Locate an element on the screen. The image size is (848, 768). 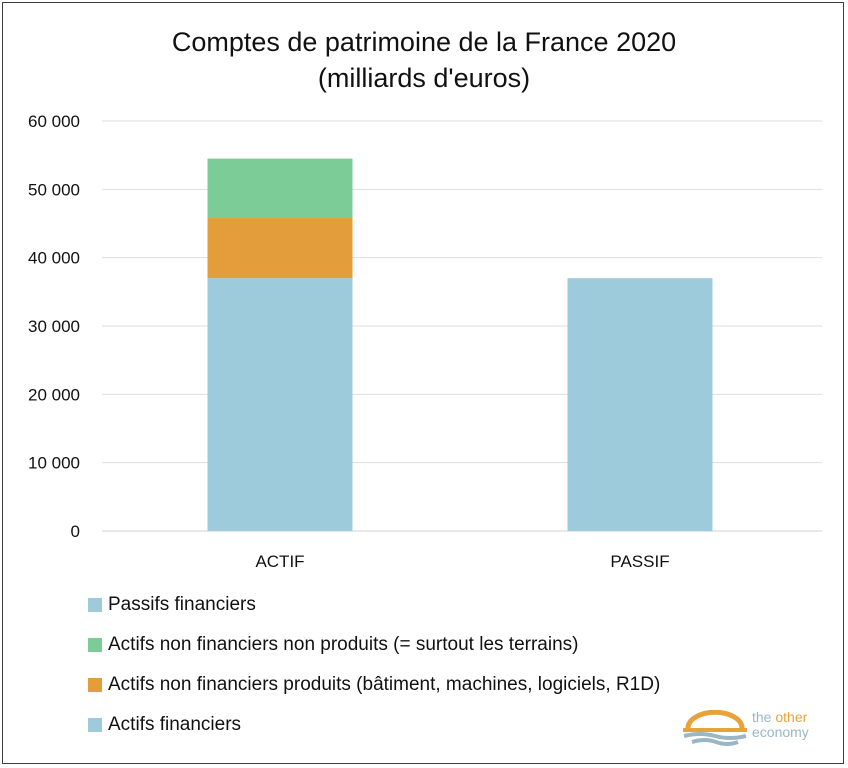
x-axis-category-labels: ACTIF PASSIF is located at coordinates (462, 561).